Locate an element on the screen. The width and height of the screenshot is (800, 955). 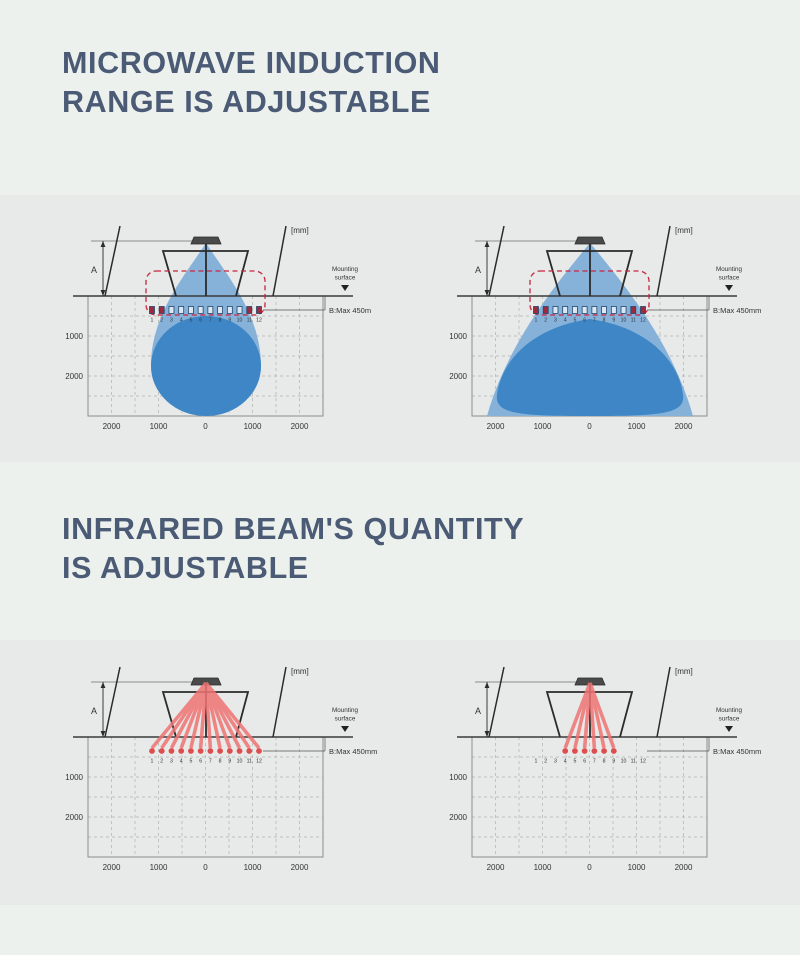
right-slant-line is located at coordinates (279, 702).